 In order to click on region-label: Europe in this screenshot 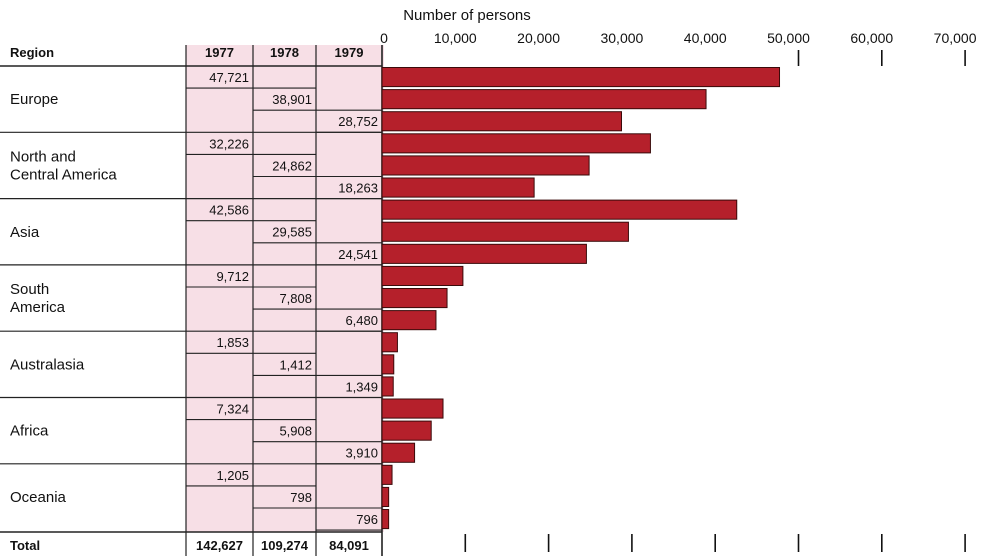, I will do `click(34, 99)`.